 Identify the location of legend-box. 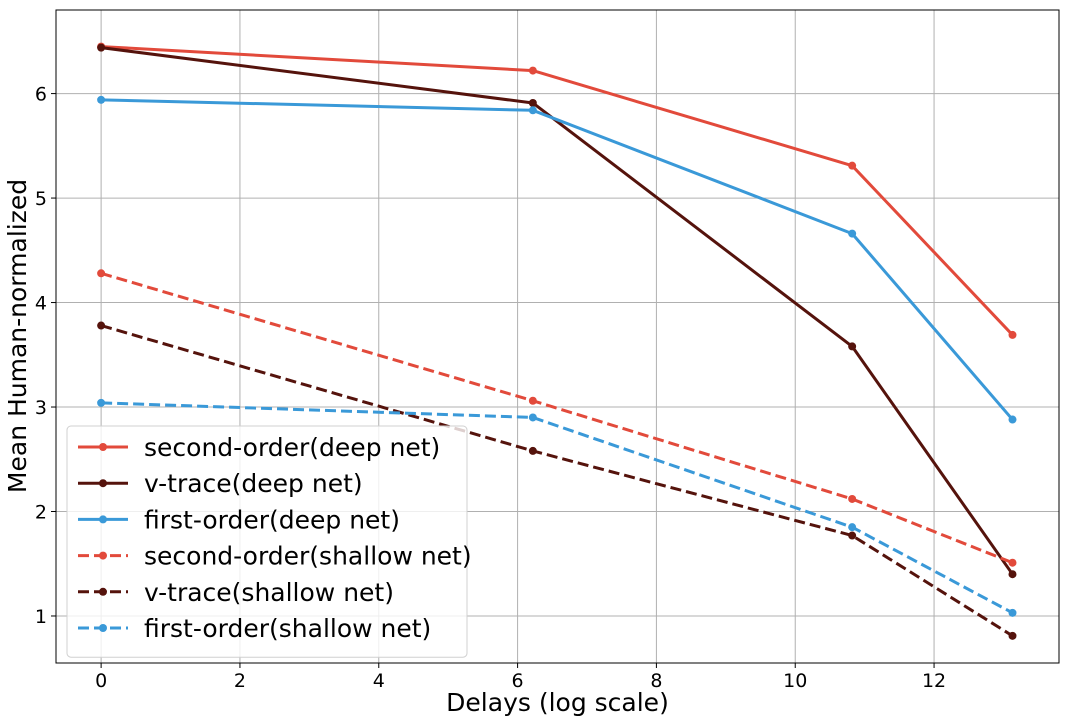
(267, 541).